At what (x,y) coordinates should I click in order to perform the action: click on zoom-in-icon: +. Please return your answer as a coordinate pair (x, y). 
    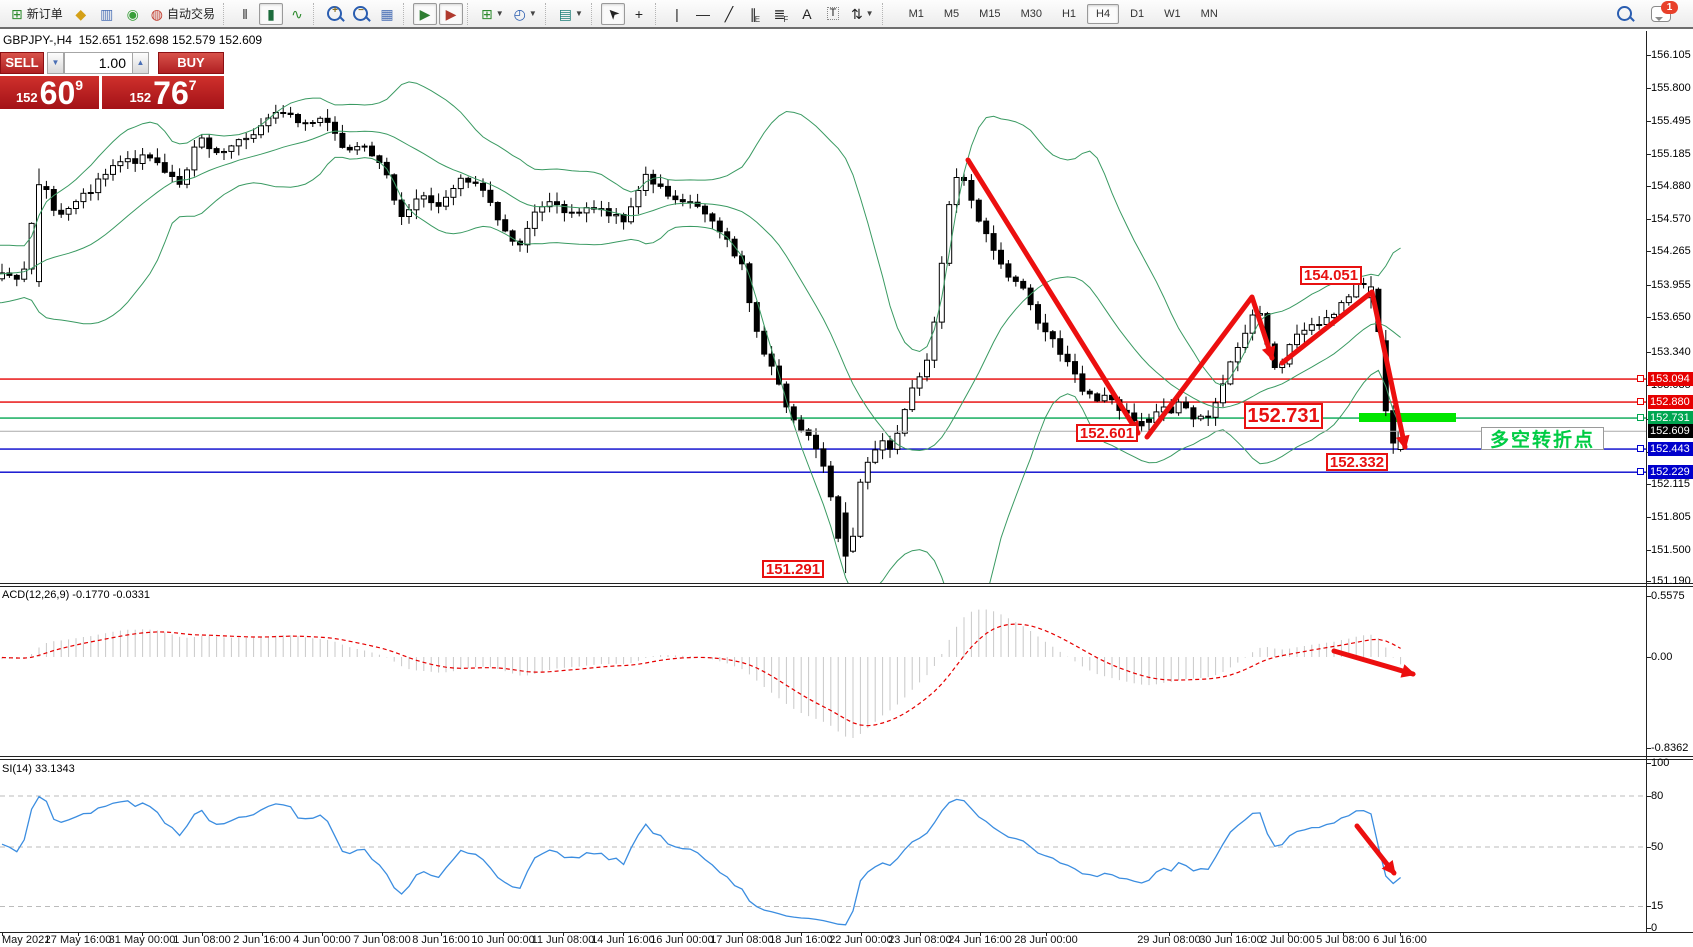
    Looking at the image, I should click on (335, 13).